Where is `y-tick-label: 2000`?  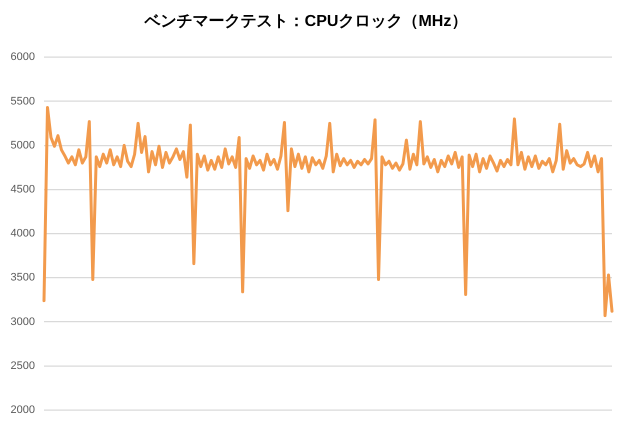 y-tick-label: 2000 is located at coordinates (22, 410).